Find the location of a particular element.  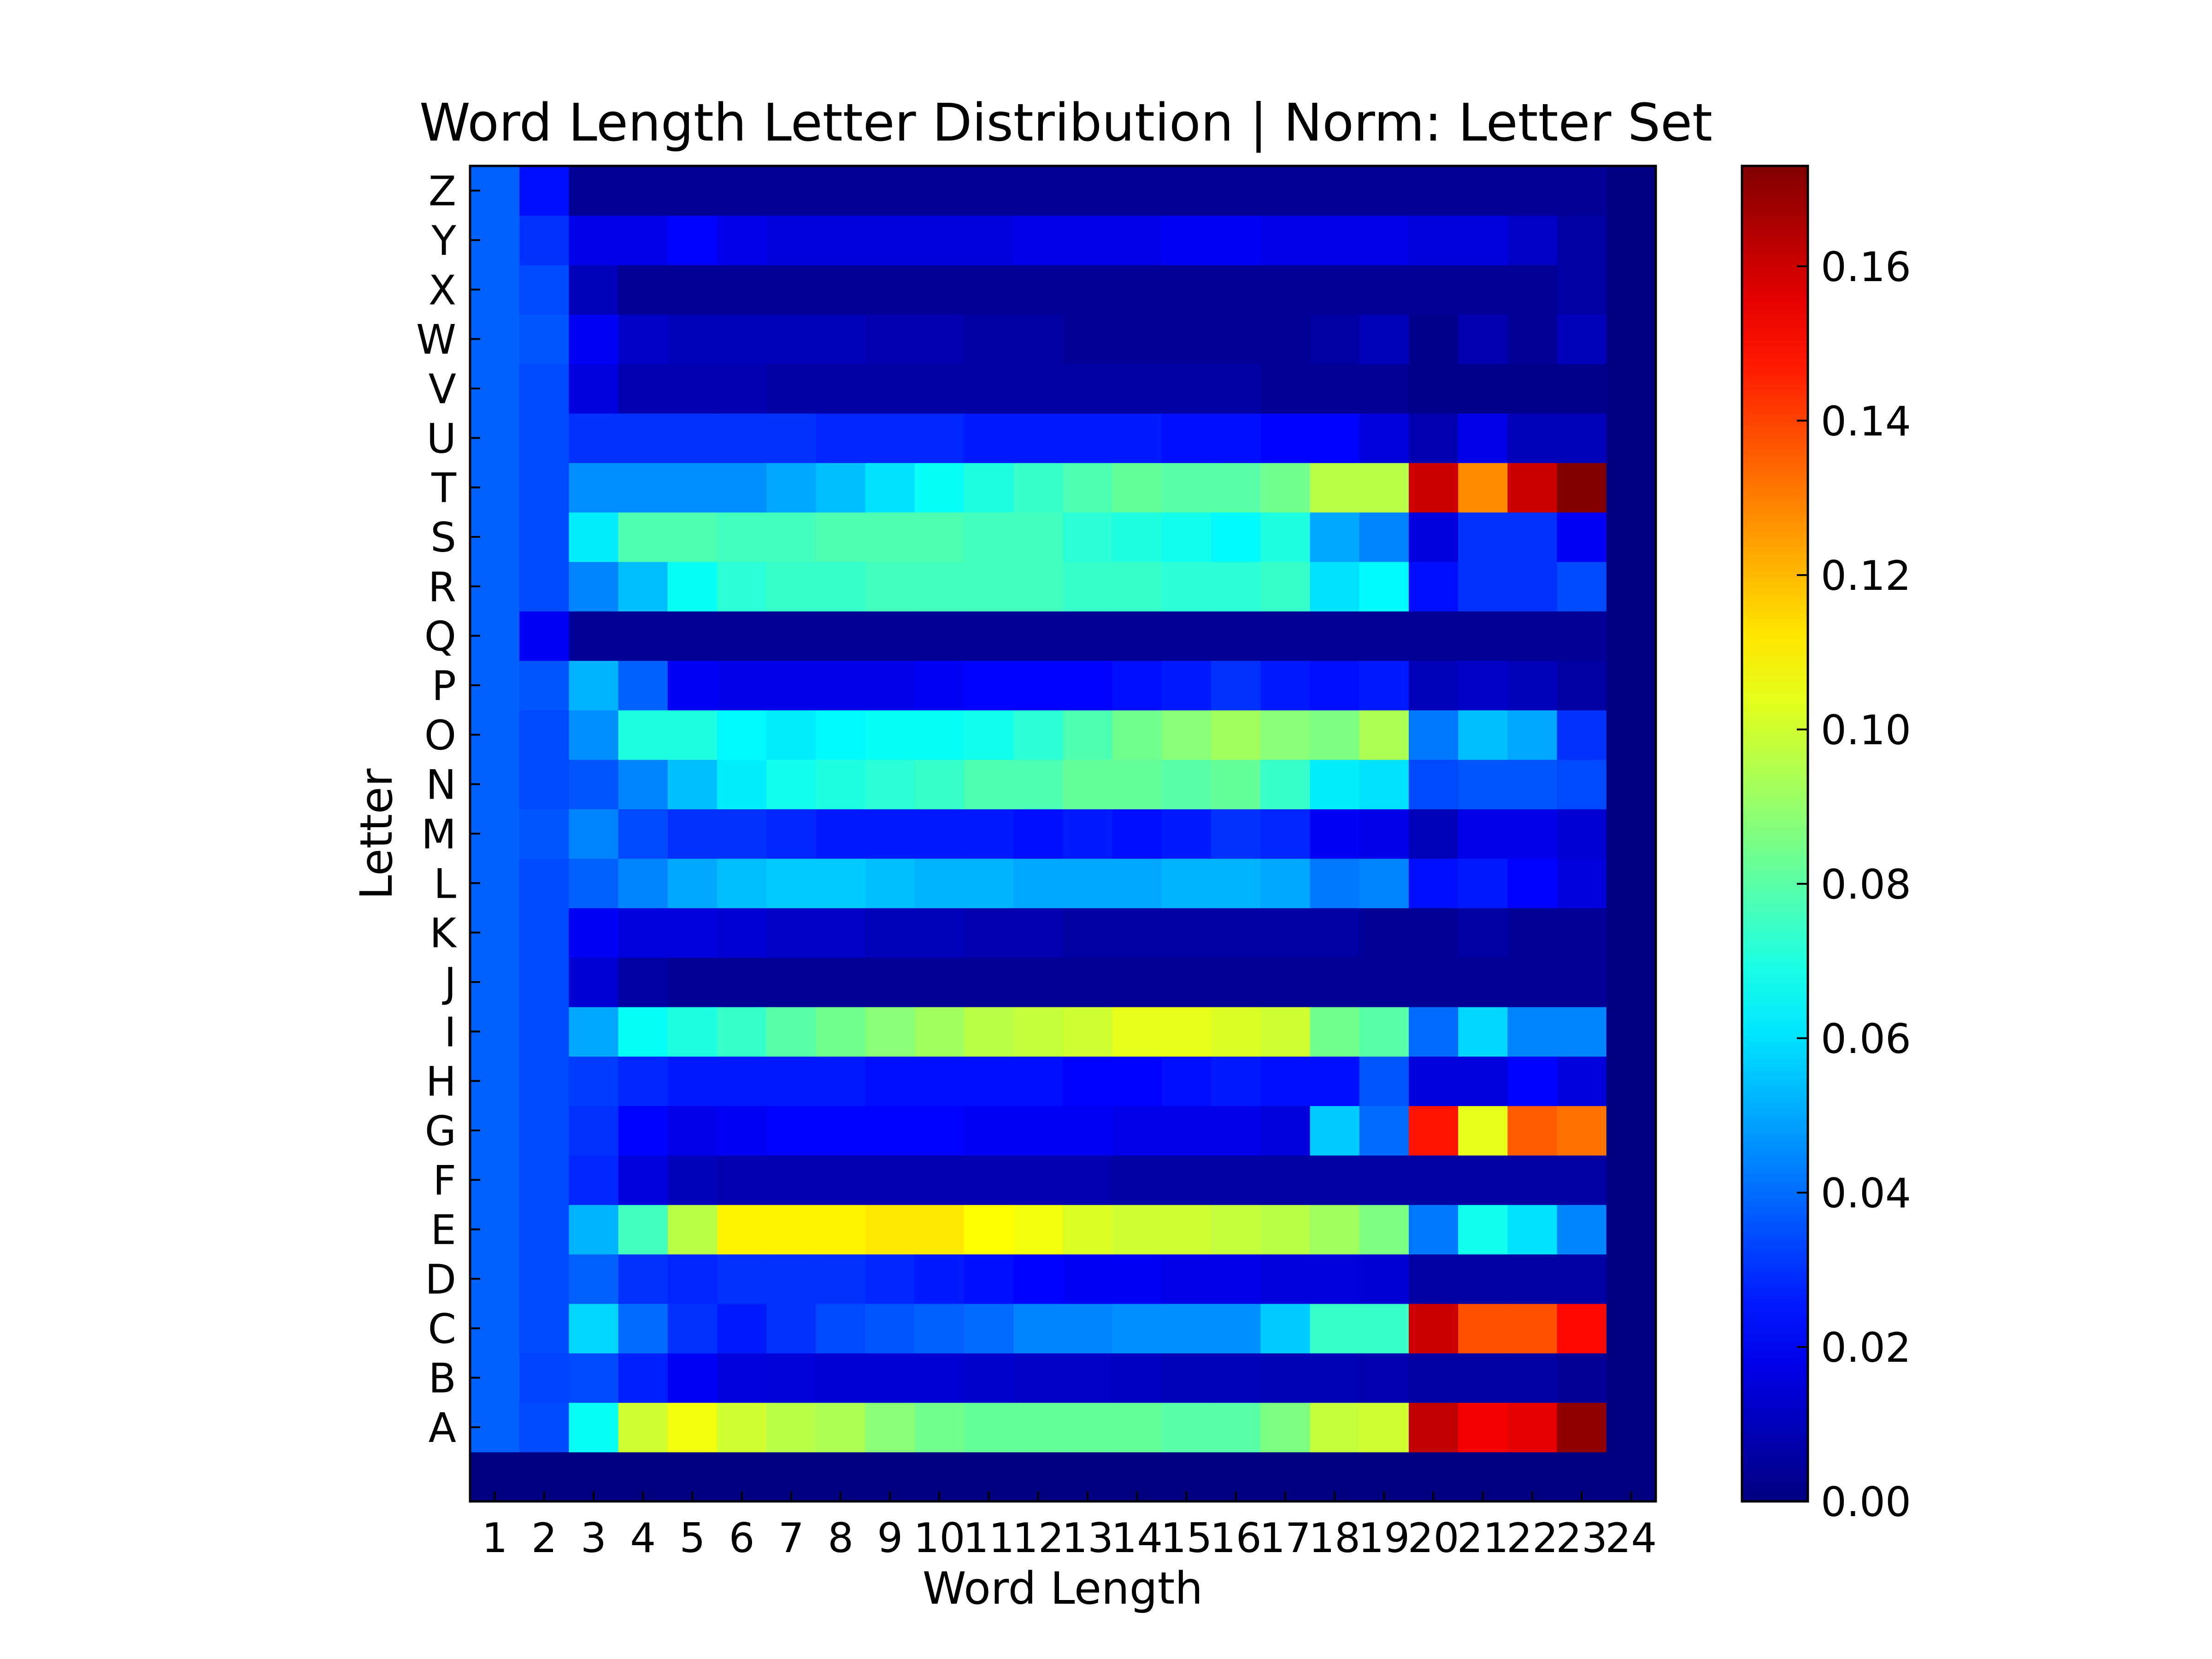

x-tick-label: 10 is located at coordinates (939, 1538).